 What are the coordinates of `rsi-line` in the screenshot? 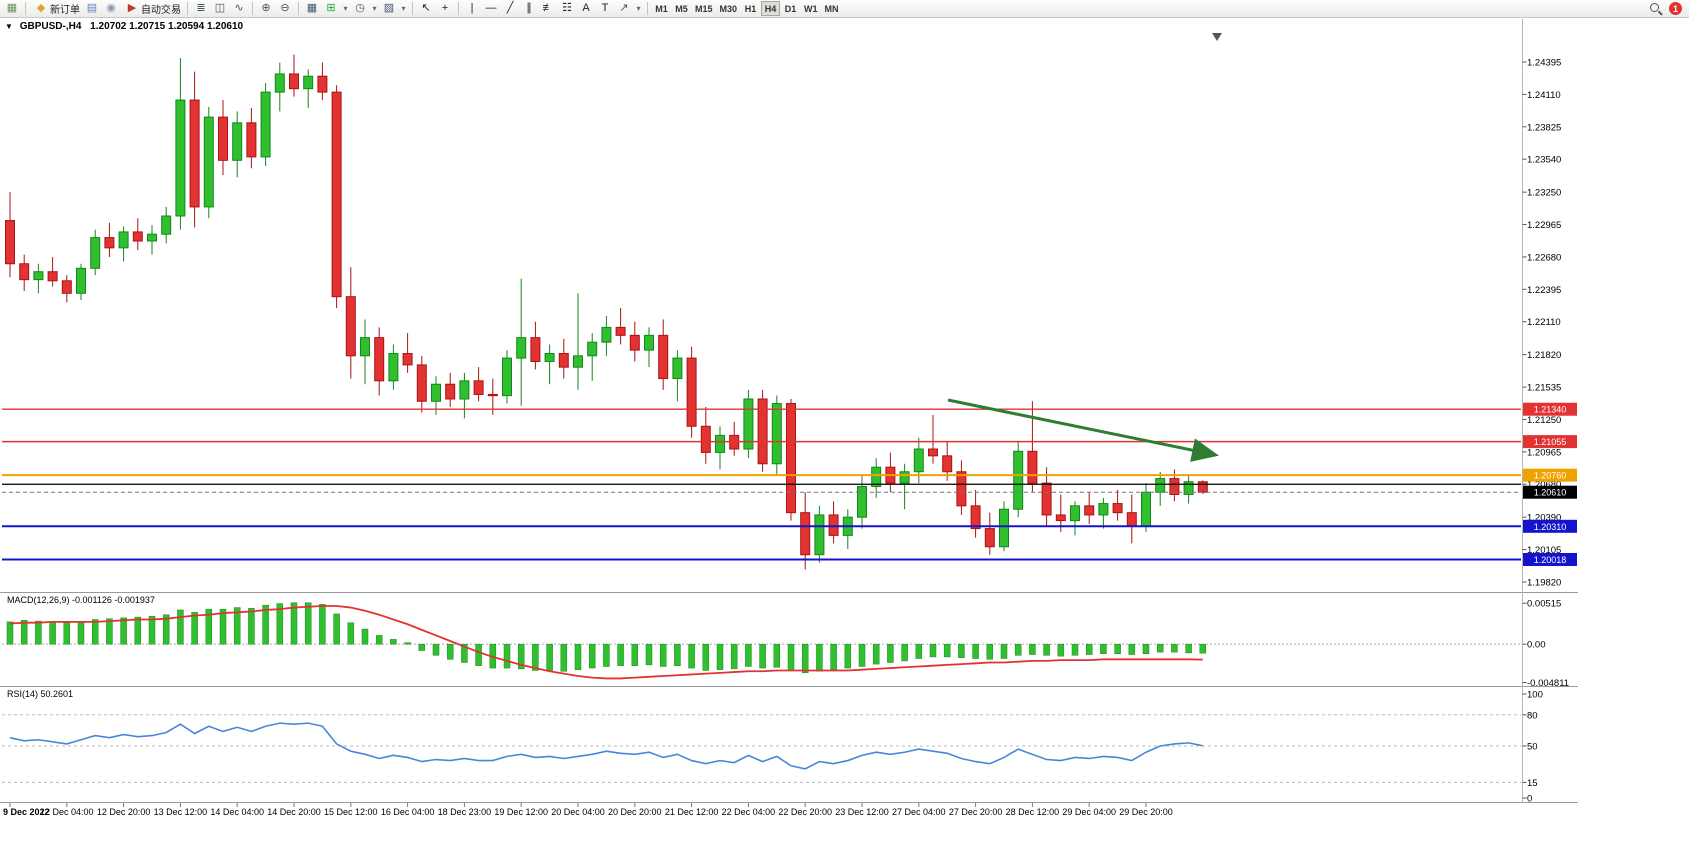 It's located at (606, 746).